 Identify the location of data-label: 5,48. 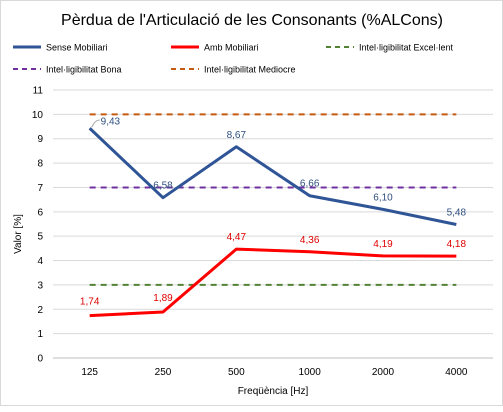
(457, 212).